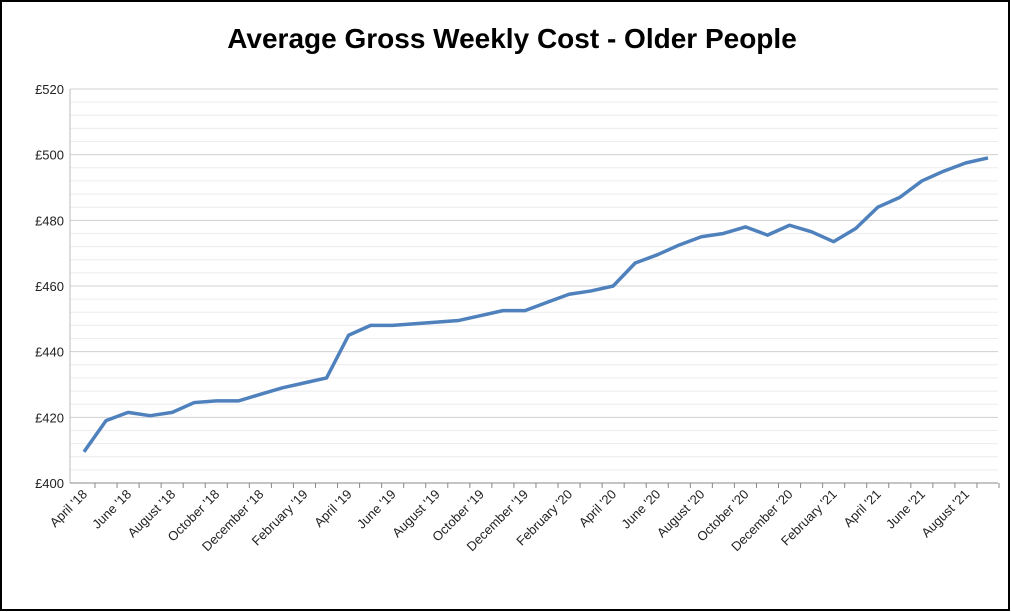 This screenshot has height=612, width=1011. I want to click on y-tick-label: £500, so click(49, 155).